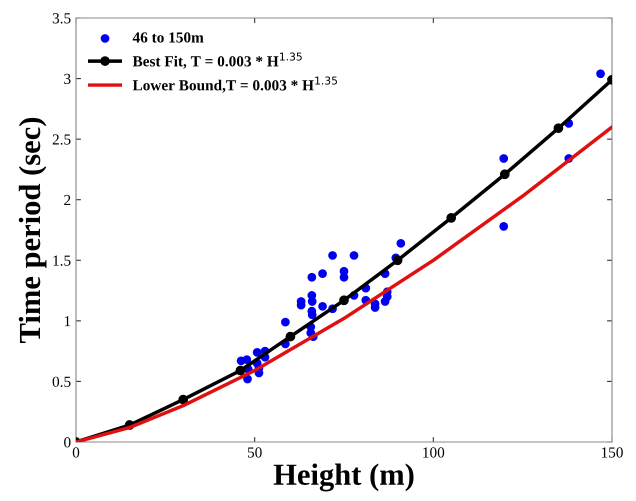 The image size is (636, 501). Describe the element at coordinates (67, 442) in the screenshot. I see `y-tick-label: 0` at that location.